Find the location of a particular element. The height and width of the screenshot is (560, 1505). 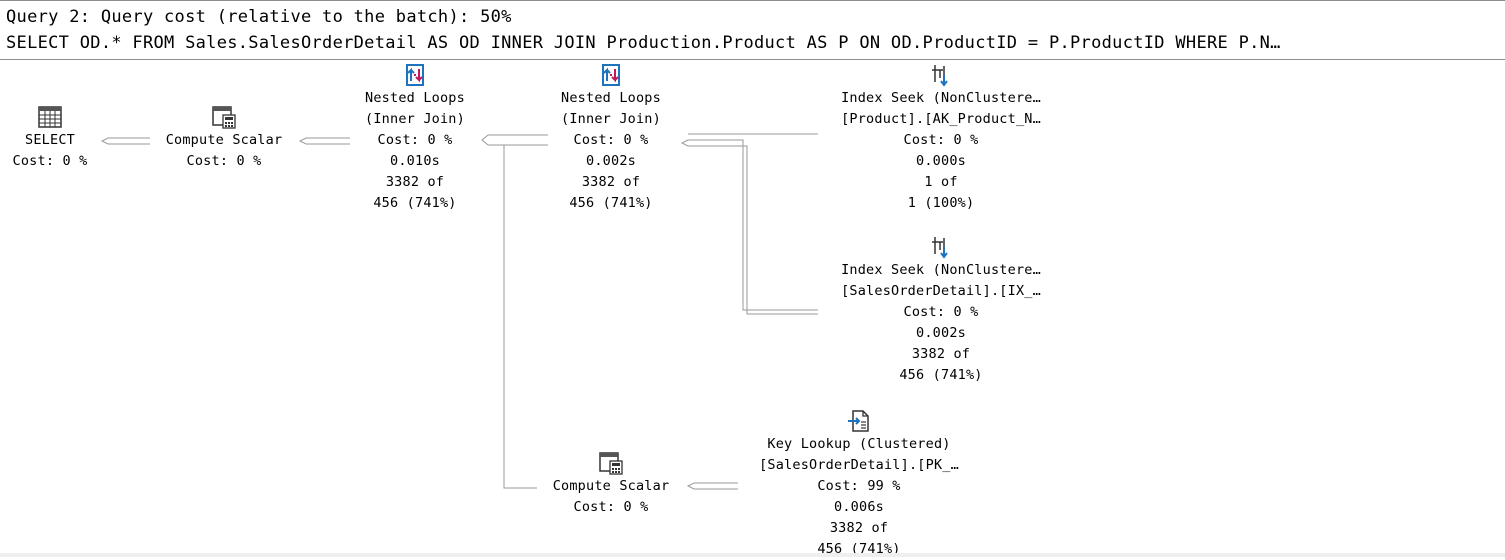

node-time: 0.006s is located at coordinates (859, 507).